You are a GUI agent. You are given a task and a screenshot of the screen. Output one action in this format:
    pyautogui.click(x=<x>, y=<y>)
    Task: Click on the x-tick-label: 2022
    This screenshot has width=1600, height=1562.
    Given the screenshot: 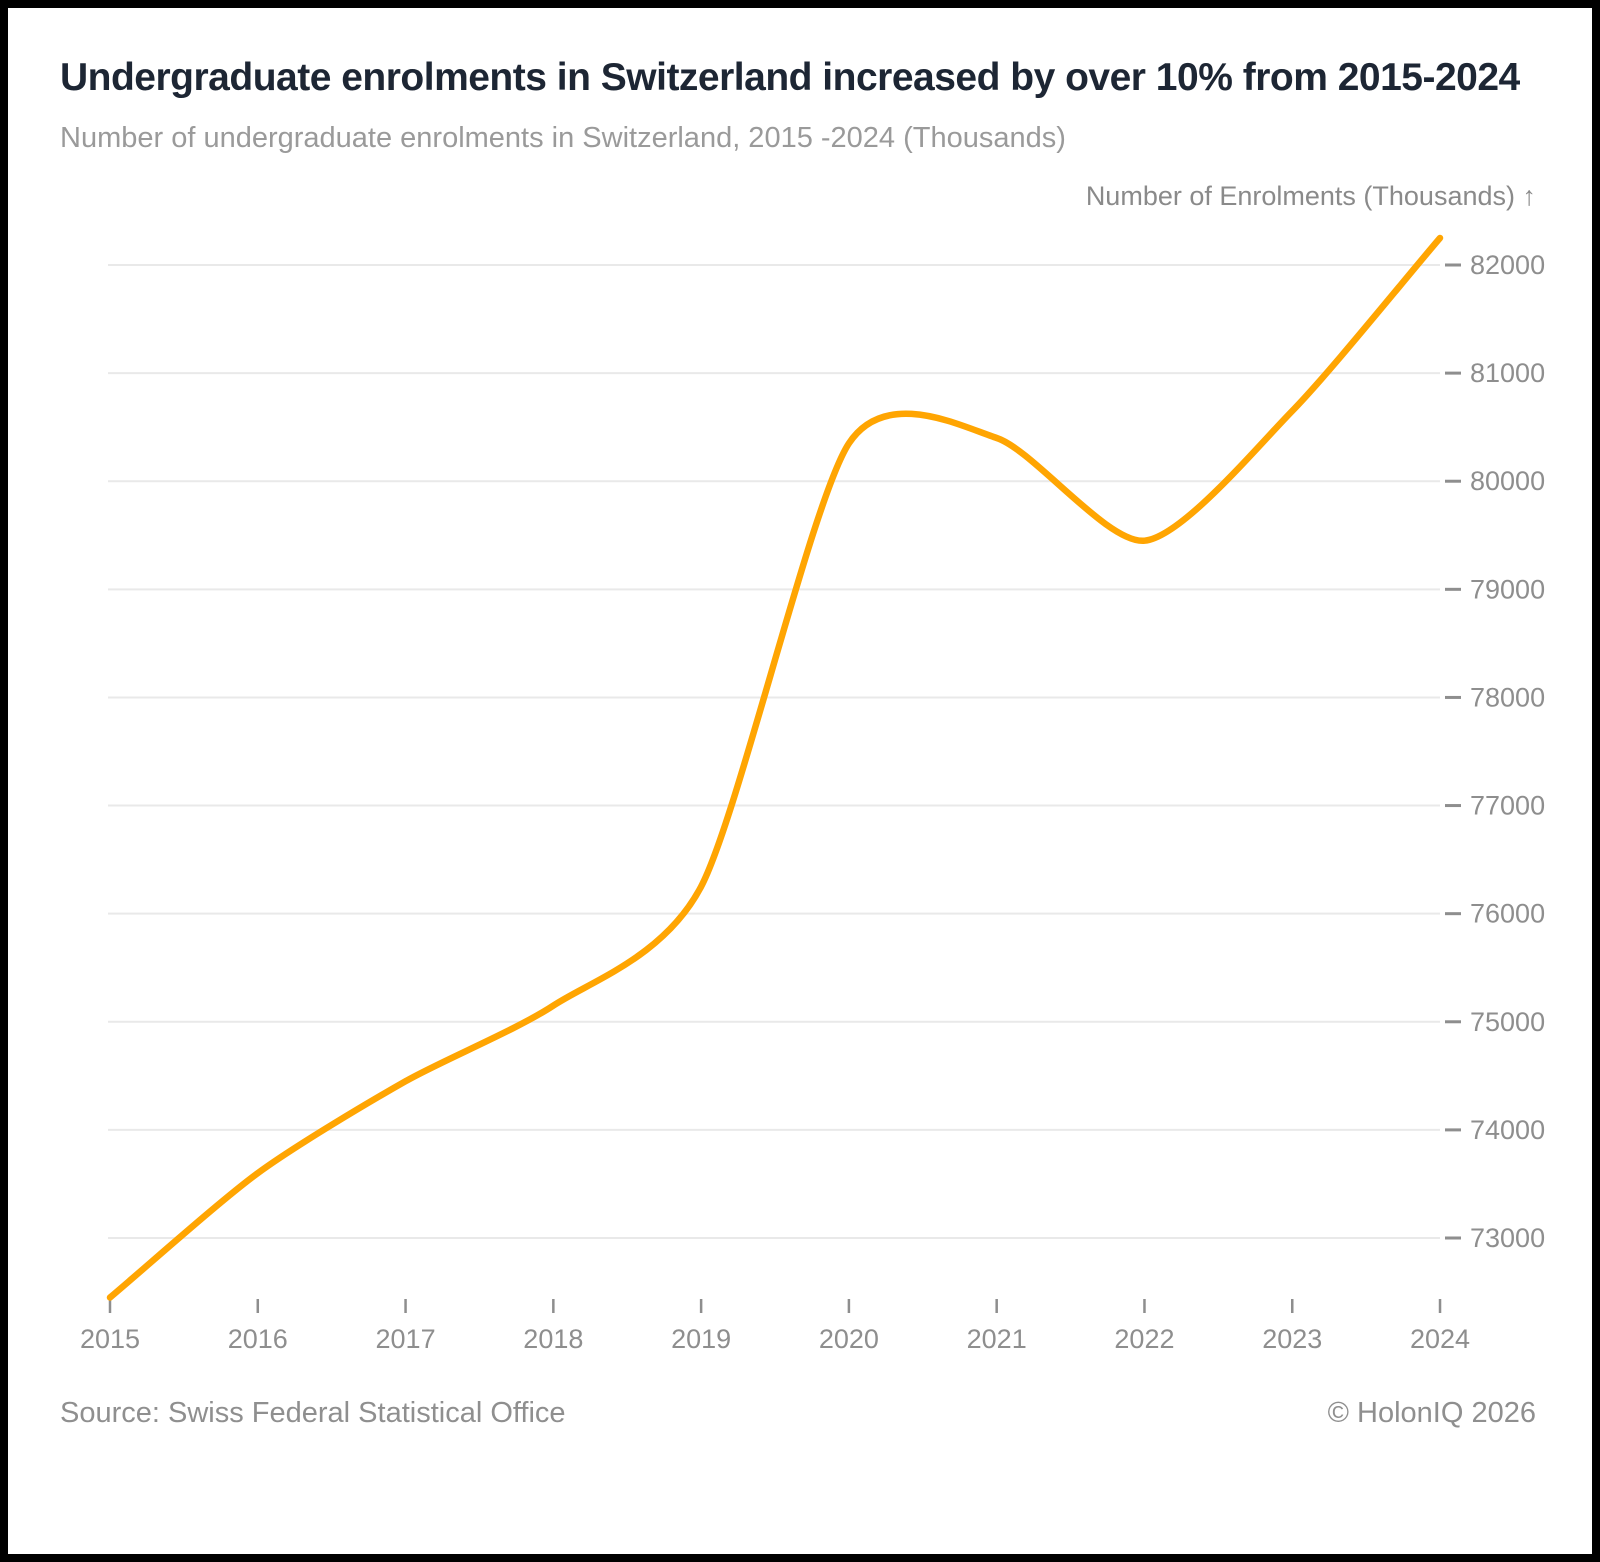 What is the action you would take?
    pyautogui.click(x=1144, y=1339)
    